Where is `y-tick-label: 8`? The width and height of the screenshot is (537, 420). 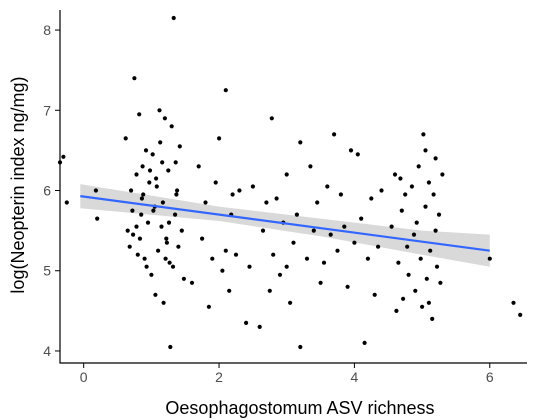 y-tick-label: 8 is located at coordinates (47, 30).